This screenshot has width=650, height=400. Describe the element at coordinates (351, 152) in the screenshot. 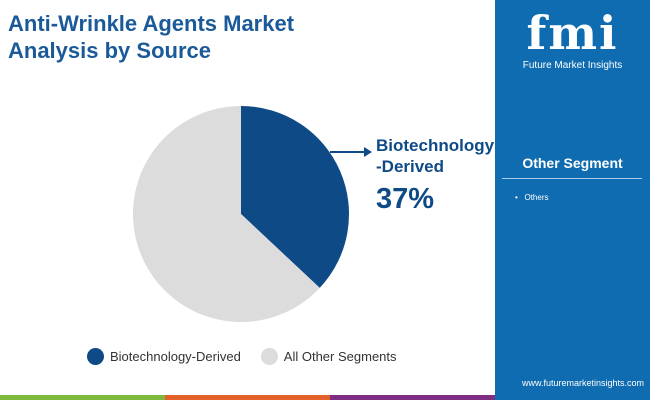

I see `callout-arrow` at that location.